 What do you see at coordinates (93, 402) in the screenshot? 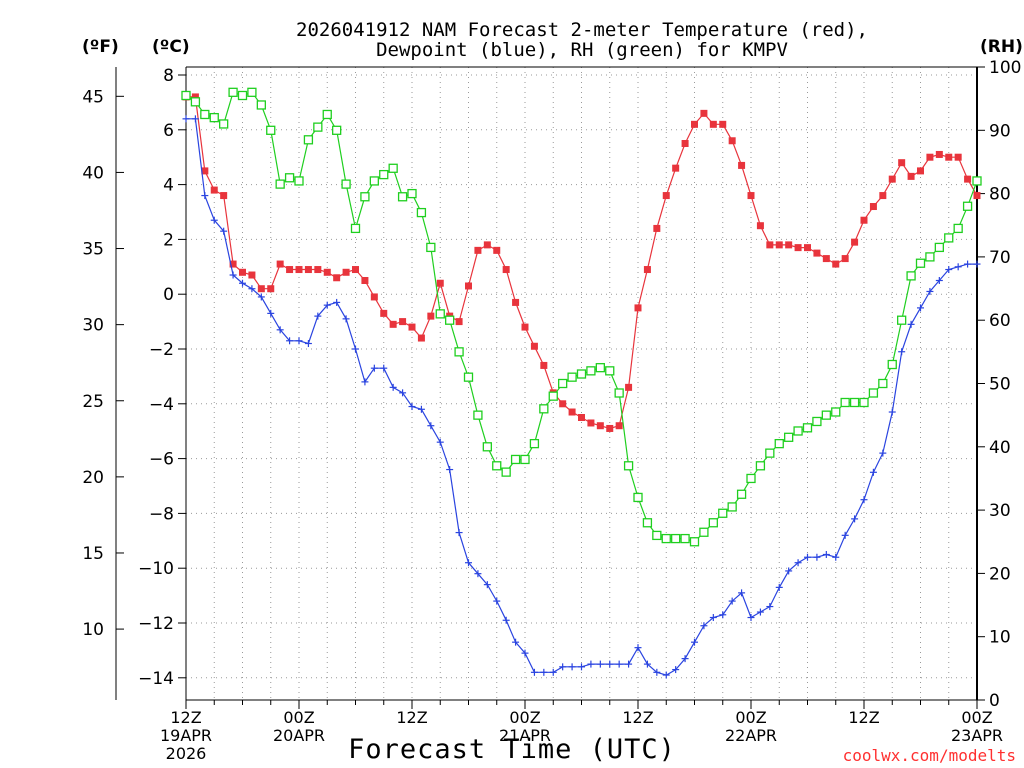
I see `fahrenheit-tick-label: 25` at bounding box center [93, 402].